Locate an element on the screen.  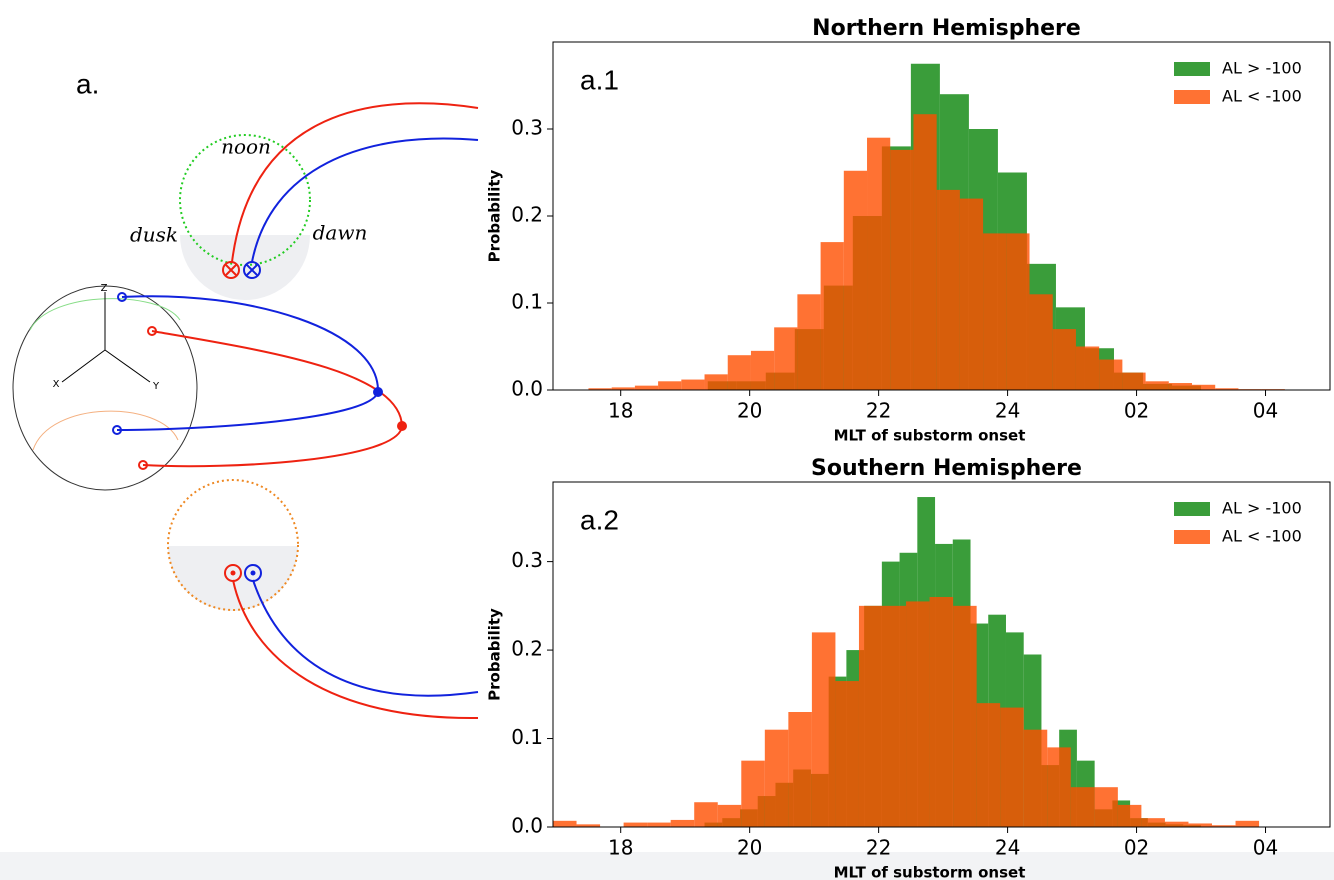
blue-cross is located at coordinates (252, 270).